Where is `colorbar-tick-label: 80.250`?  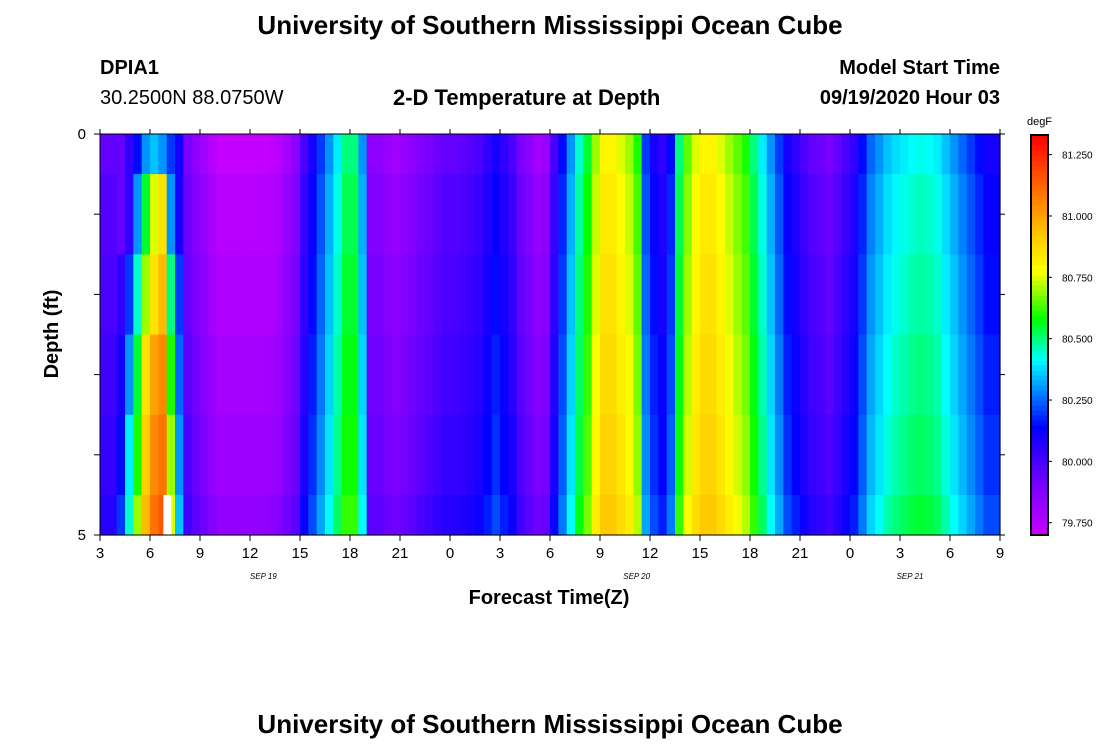 colorbar-tick-label: 80.250 is located at coordinates (1077, 401).